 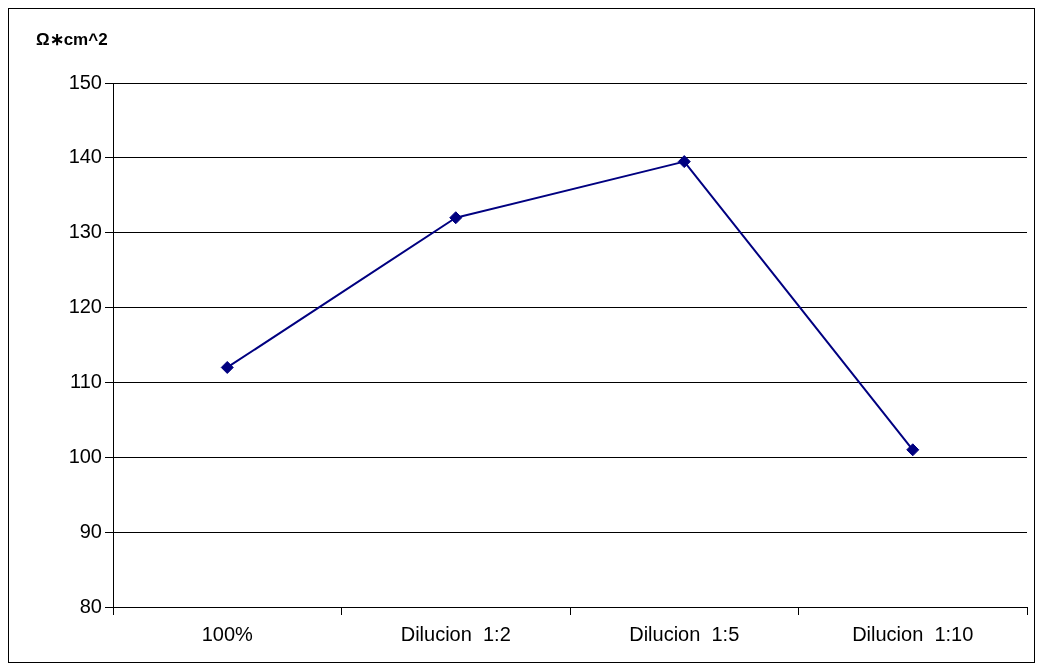 I want to click on y-tick-label: 110, so click(x=86, y=380).